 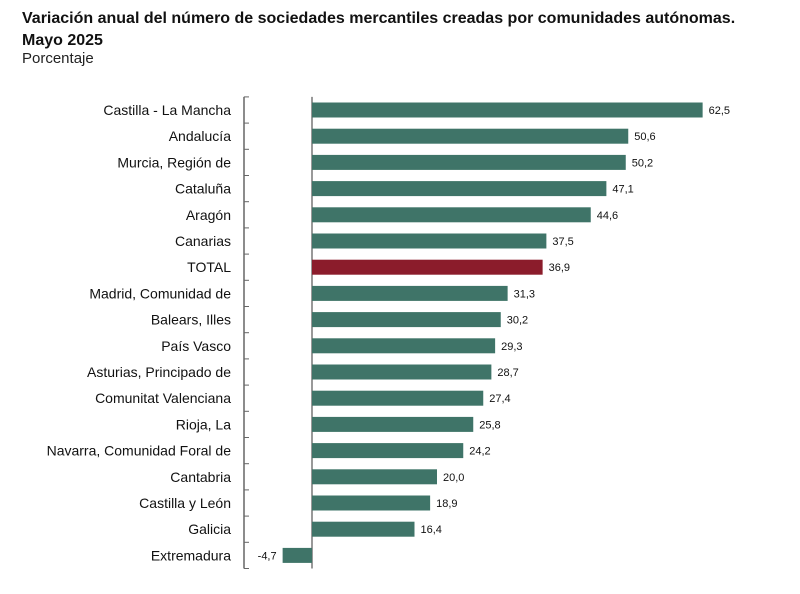 What do you see at coordinates (200, 136) in the screenshot?
I see `category-label: Andalucía` at bounding box center [200, 136].